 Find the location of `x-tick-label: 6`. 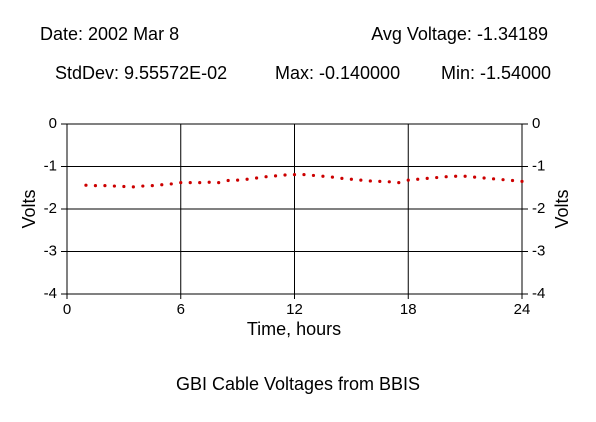

x-tick-label: 6 is located at coordinates (181, 309).